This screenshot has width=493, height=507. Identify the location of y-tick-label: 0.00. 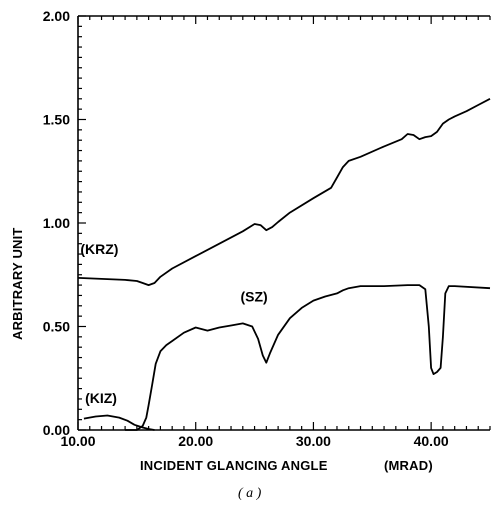
(56, 430).